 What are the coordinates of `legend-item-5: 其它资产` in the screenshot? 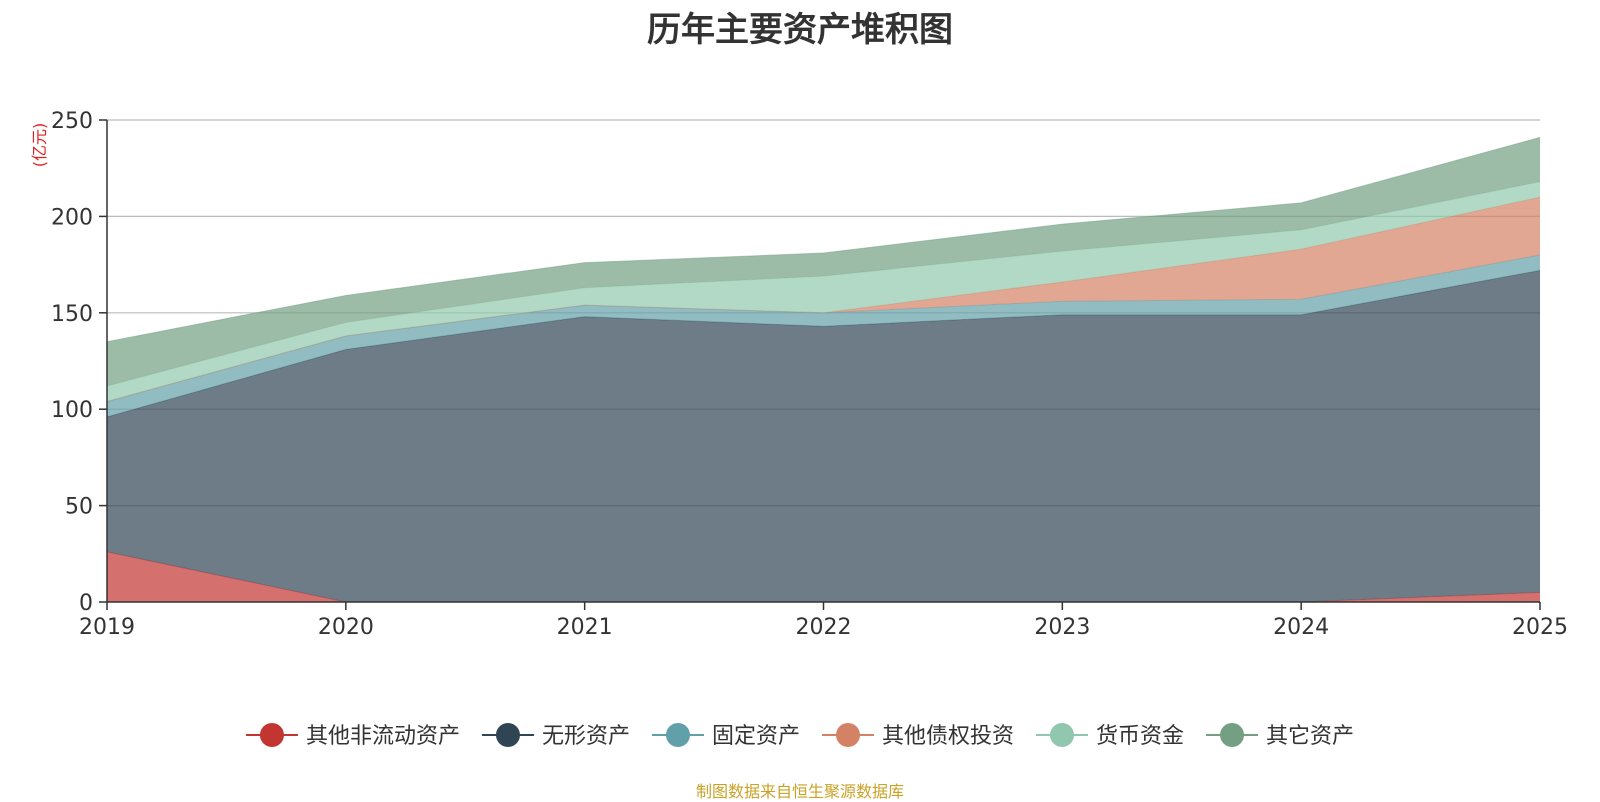 It's located at (1280, 736).